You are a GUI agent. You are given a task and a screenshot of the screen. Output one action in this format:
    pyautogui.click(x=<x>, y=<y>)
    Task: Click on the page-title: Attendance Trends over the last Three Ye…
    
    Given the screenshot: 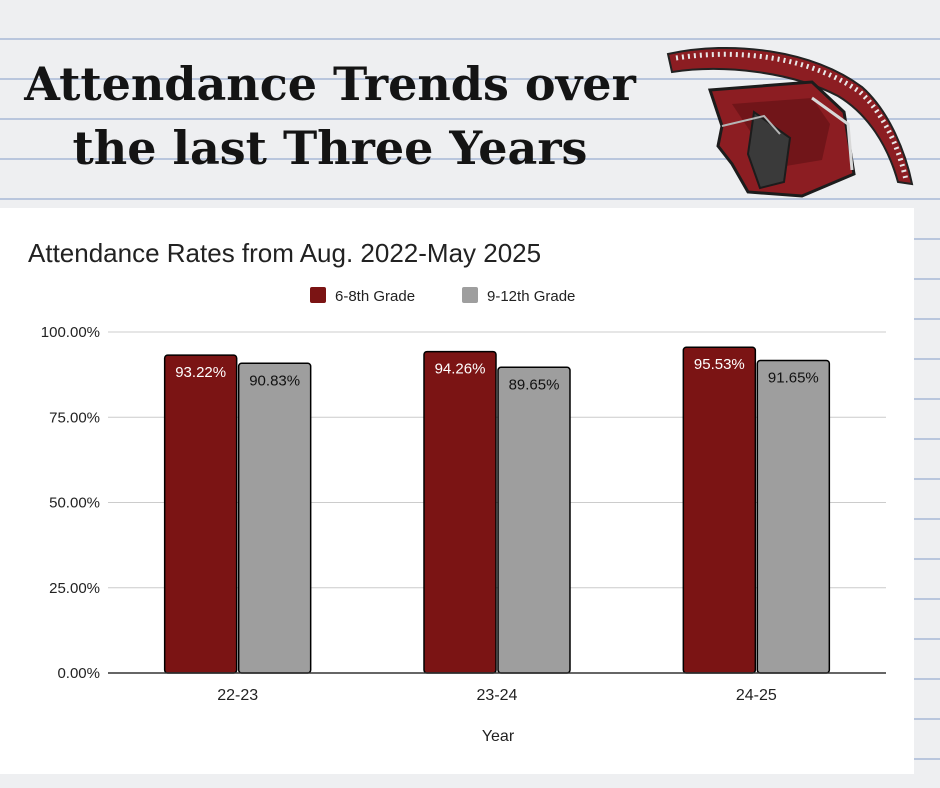 What is the action you would take?
    pyautogui.click(x=330, y=116)
    